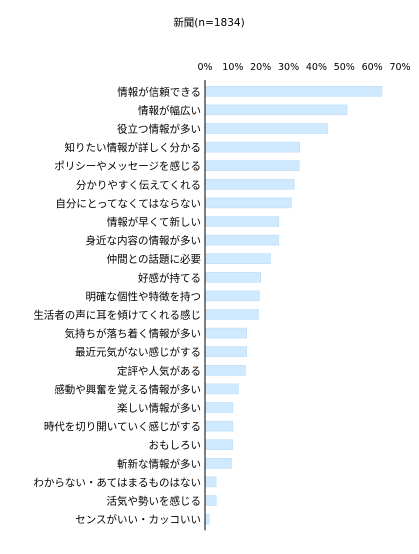 The height and width of the screenshot is (554, 419). What do you see at coordinates (138, 185) in the screenshot?
I see `category-label: 分かりやすく伝えてくれる` at bounding box center [138, 185].